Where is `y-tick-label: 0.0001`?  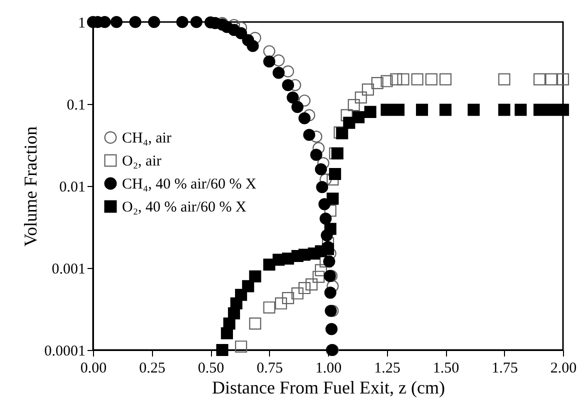
y-tick-label: 0.0001 is located at coordinates (65, 352).